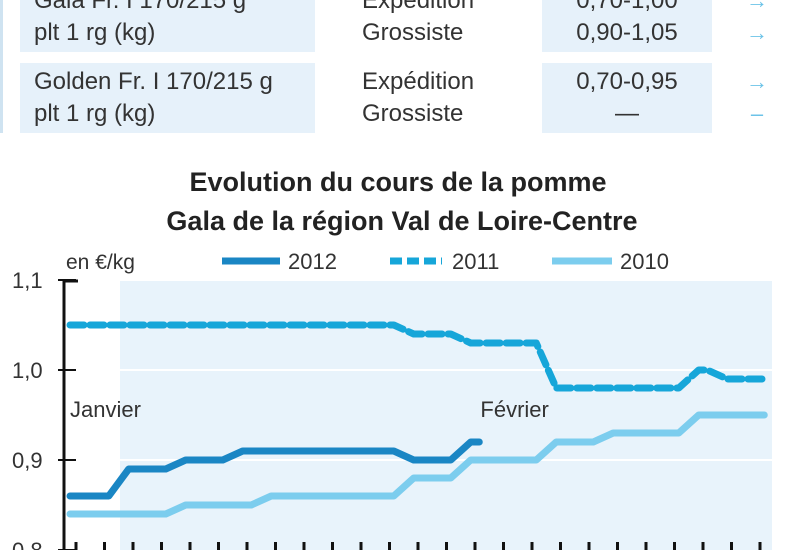  I want to click on legend-label-2011: 2011, so click(475, 261).